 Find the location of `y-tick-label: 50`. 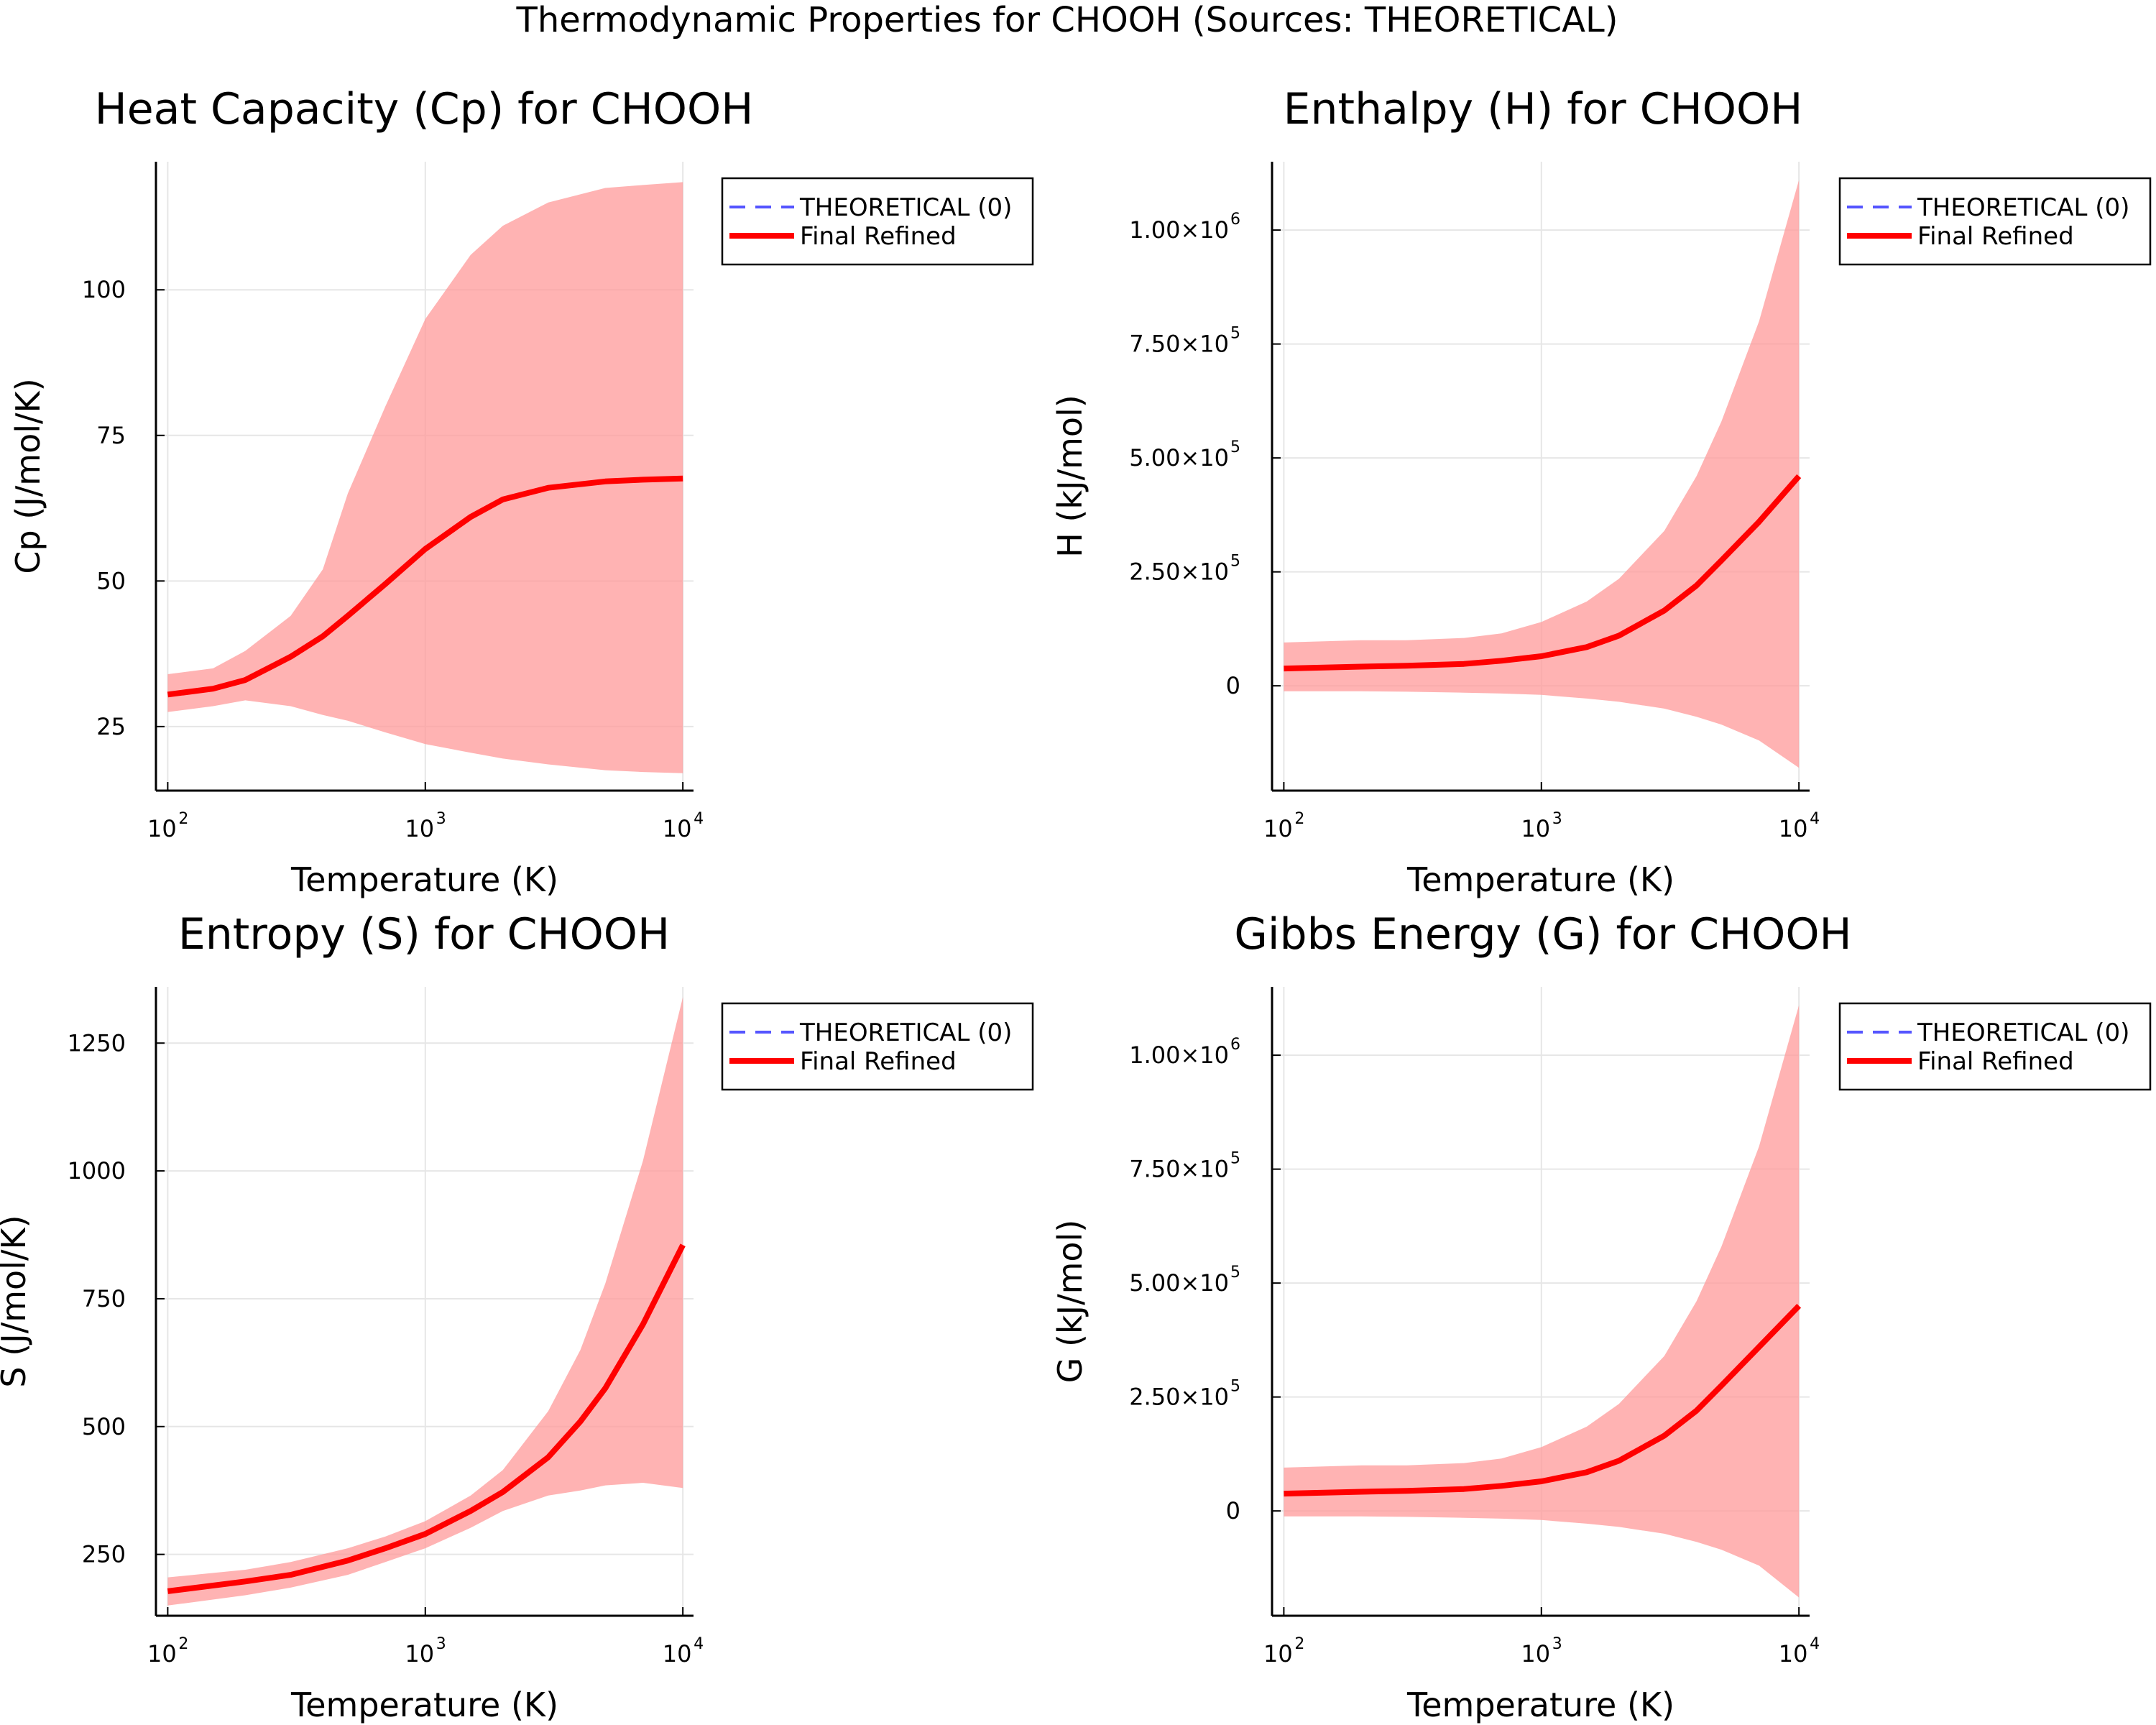

y-tick-label: 50 is located at coordinates (111, 580).